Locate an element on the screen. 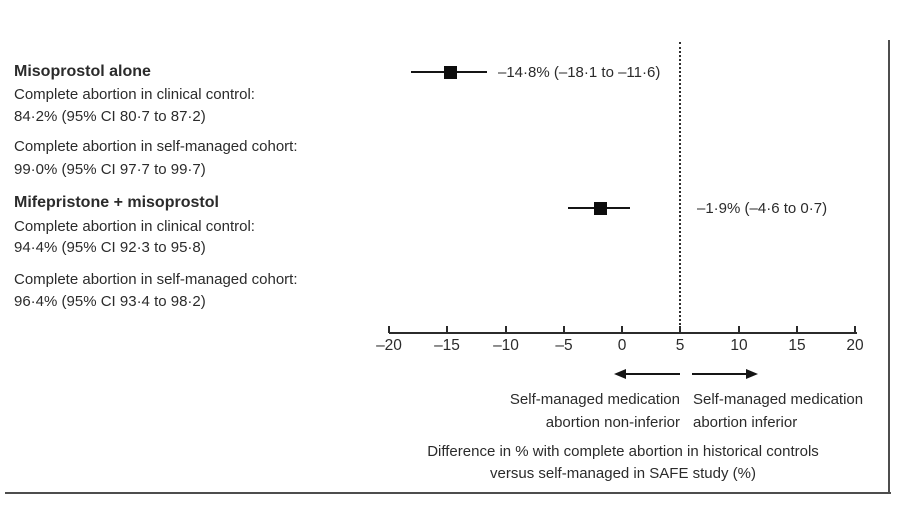 This screenshot has height=509, width=905. cohort-value: 96·4% (95% CI 93·4 to 98·2) is located at coordinates (110, 301).